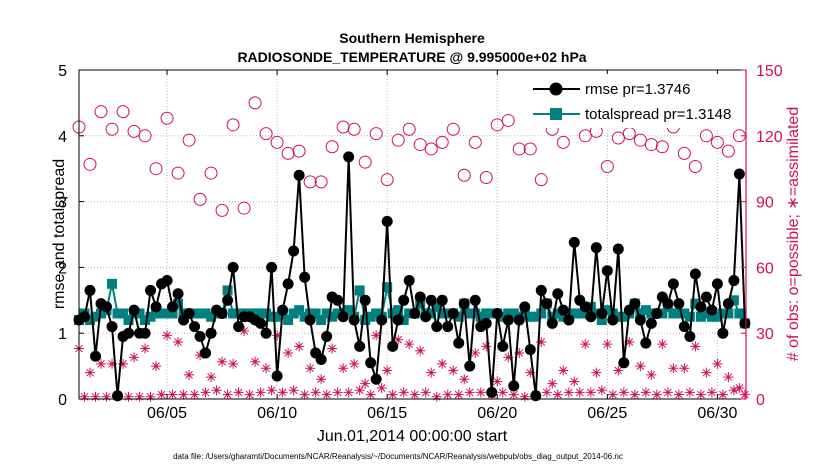 Image resolution: width=830 pixels, height=475 pixels. I want to click on y-tick-label: 1, so click(62, 334).